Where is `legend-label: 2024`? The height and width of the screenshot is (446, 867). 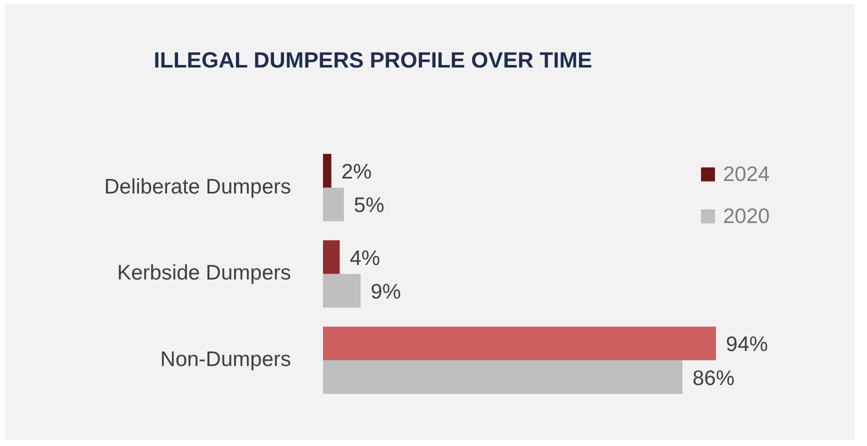
legend-label: 2024 is located at coordinates (746, 174).